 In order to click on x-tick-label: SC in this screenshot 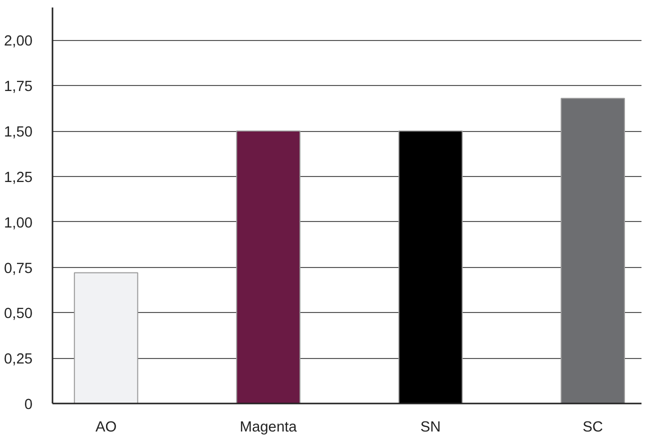, I will do `click(593, 428)`.